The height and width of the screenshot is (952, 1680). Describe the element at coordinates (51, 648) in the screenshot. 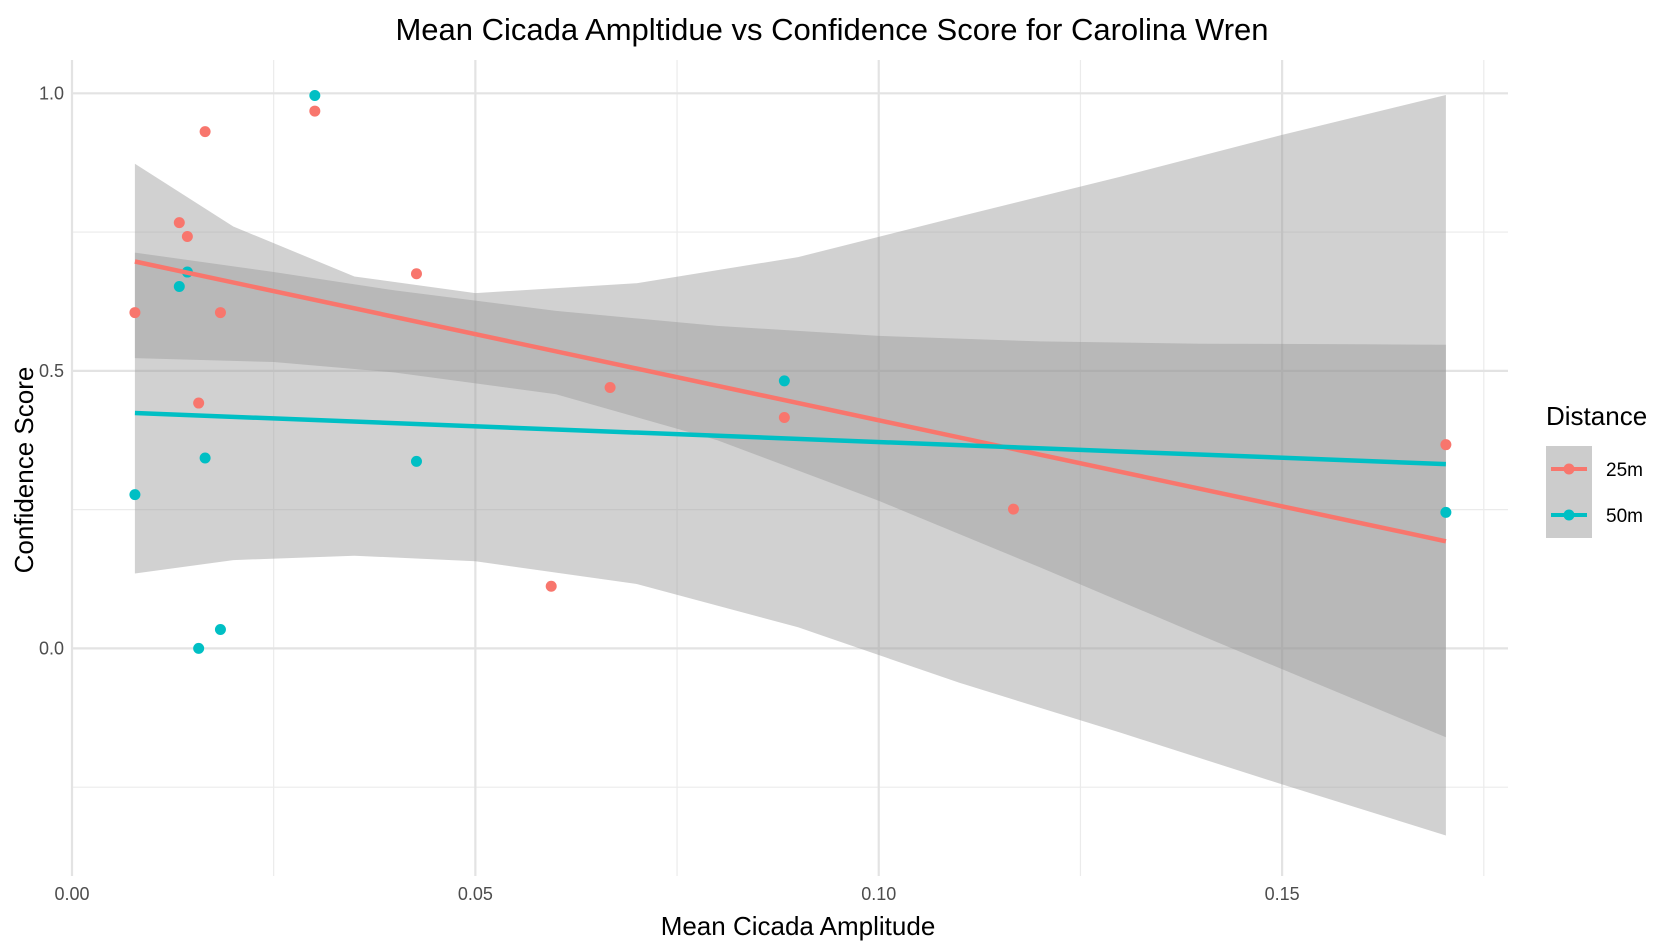

I see `y-tick-label: 0.0` at that location.